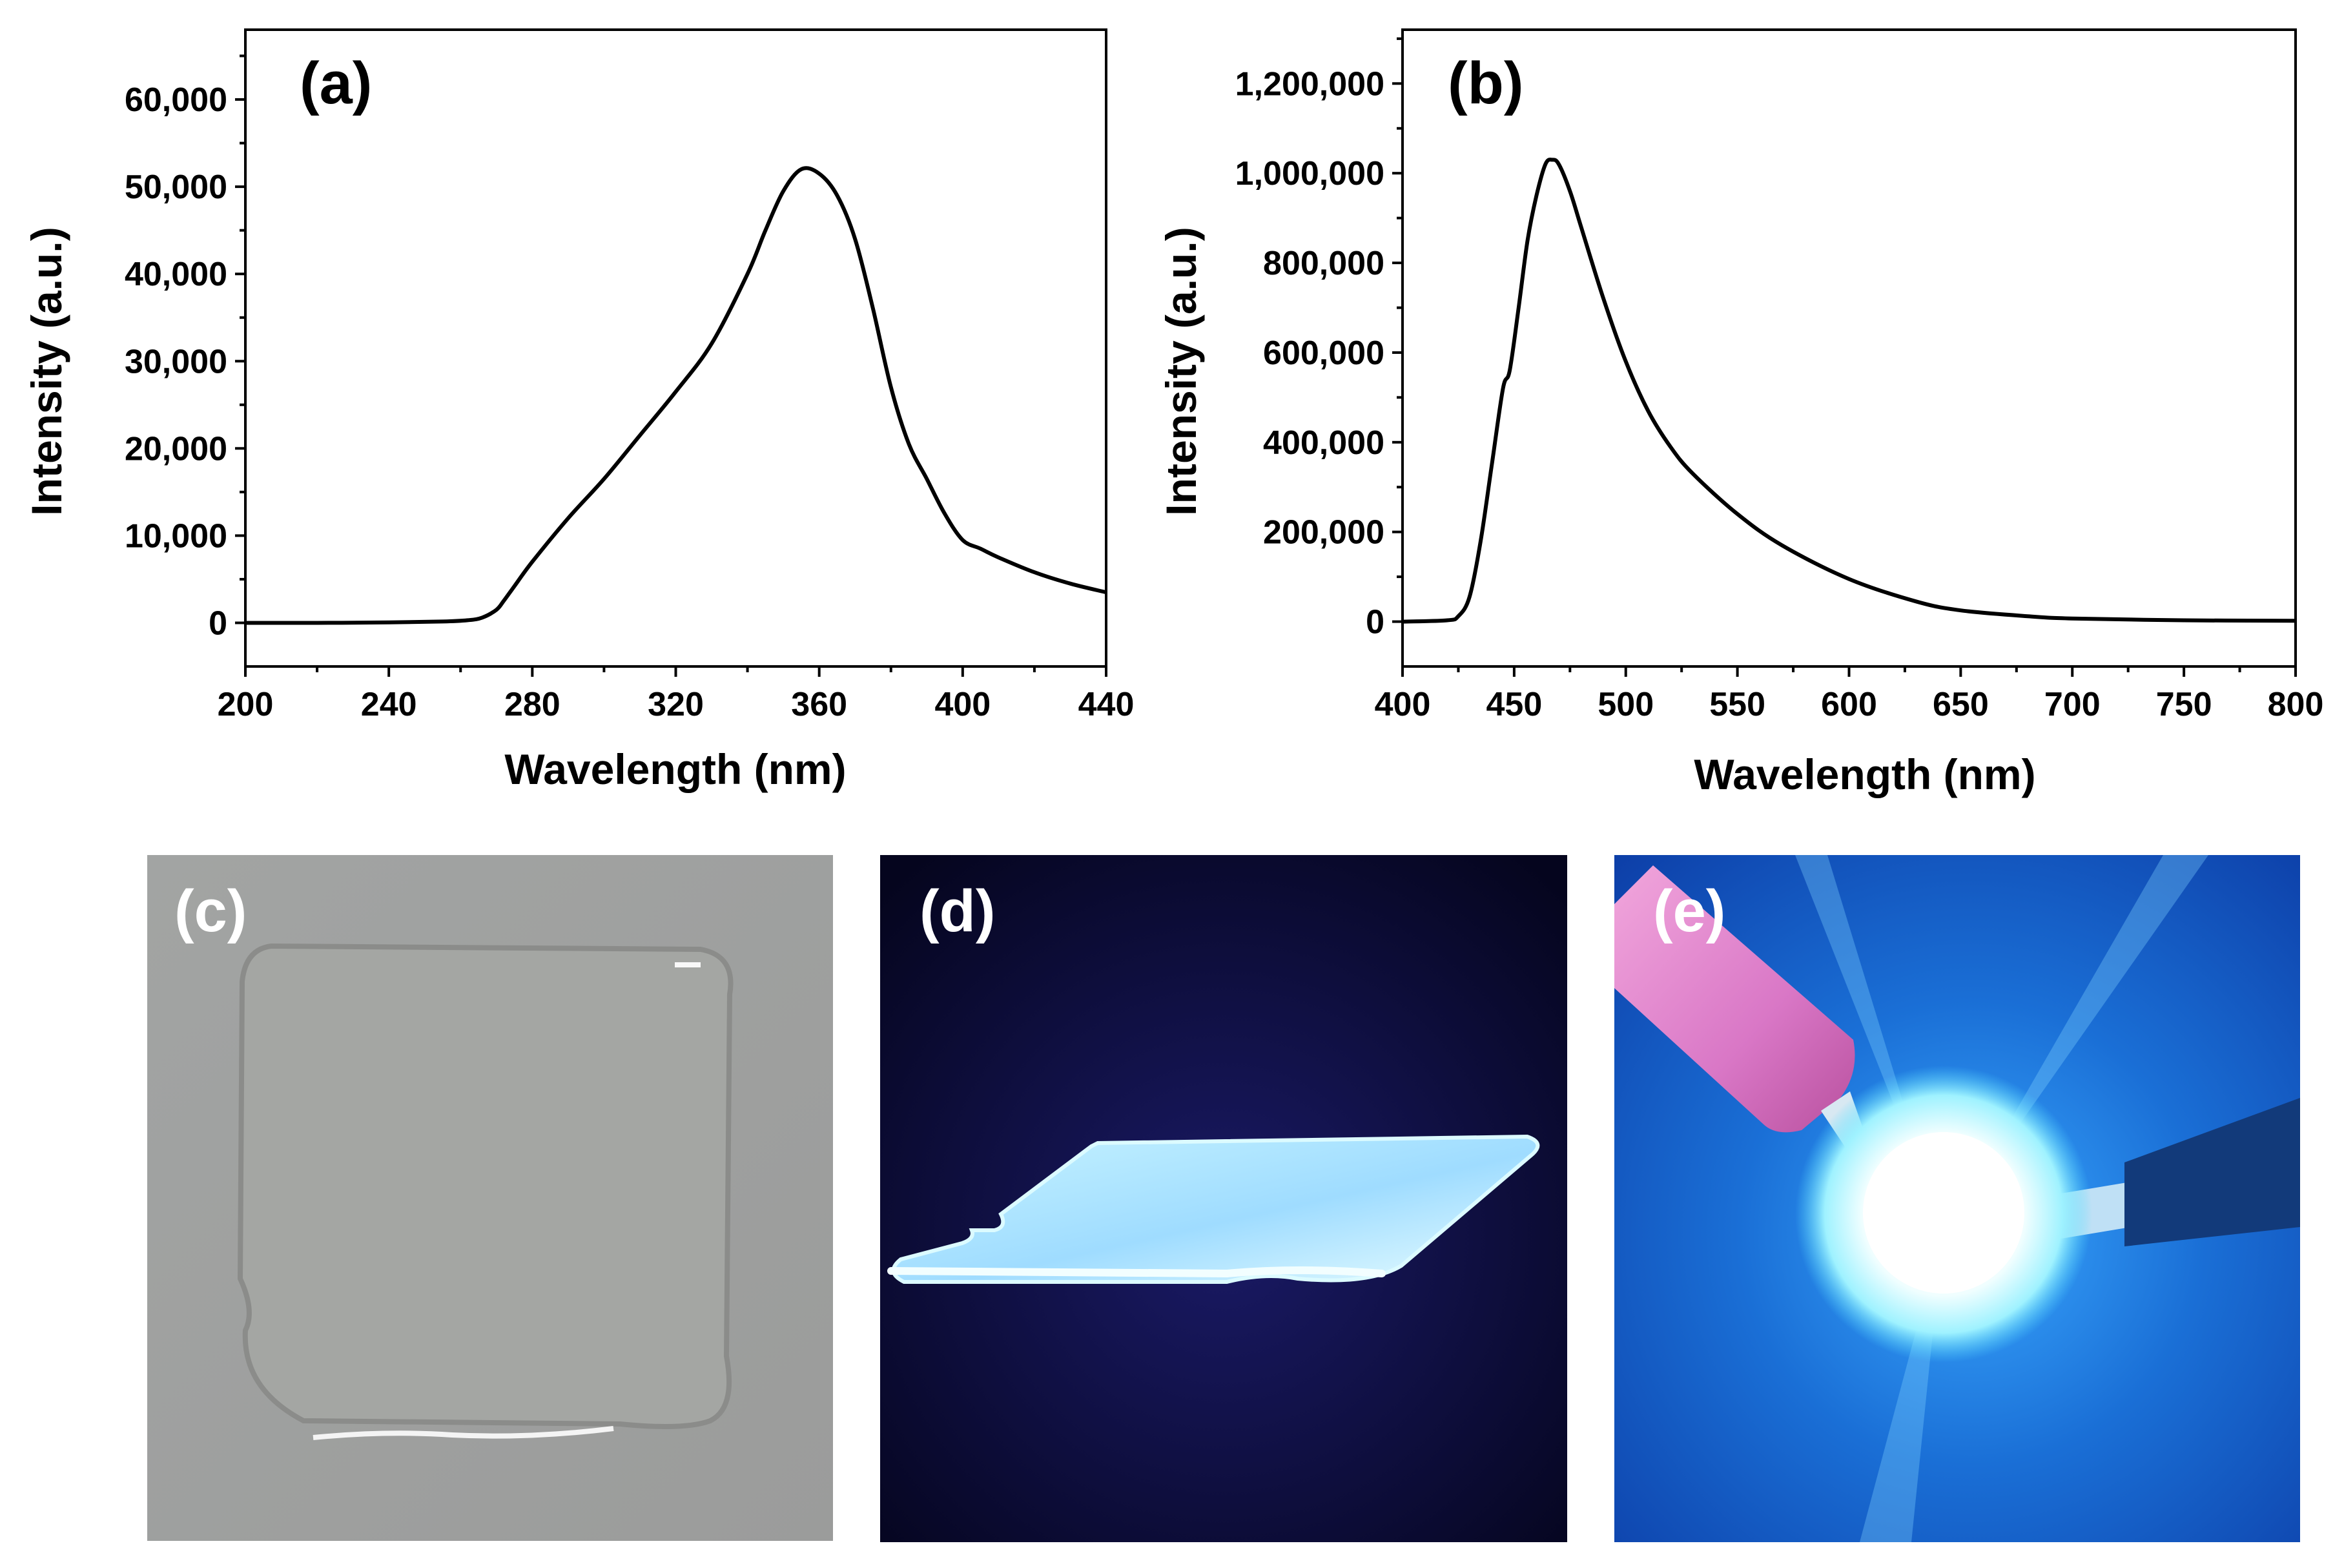  What do you see at coordinates (46, 371) in the screenshot?
I see `chart-a-y-axis-title: Intensity (a.u.)` at bounding box center [46, 371].